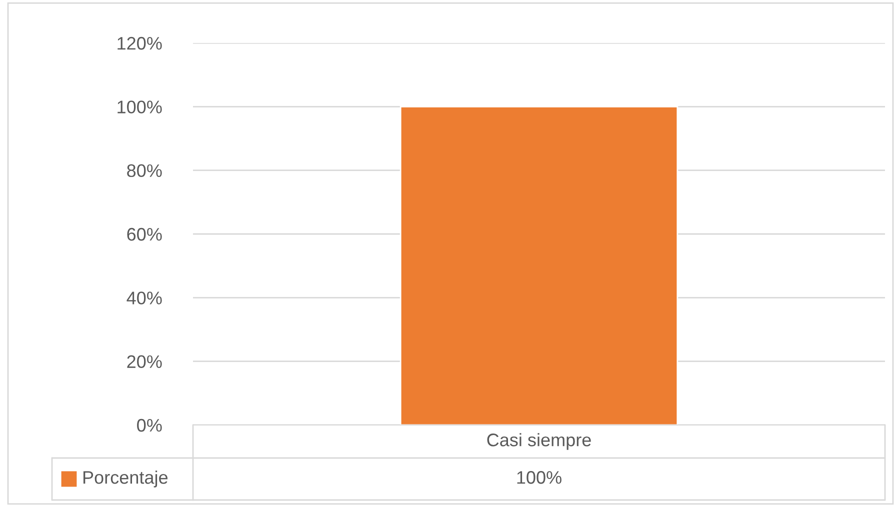  What do you see at coordinates (144, 298) in the screenshot?
I see `y-tick-label: 40%` at bounding box center [144, 298].